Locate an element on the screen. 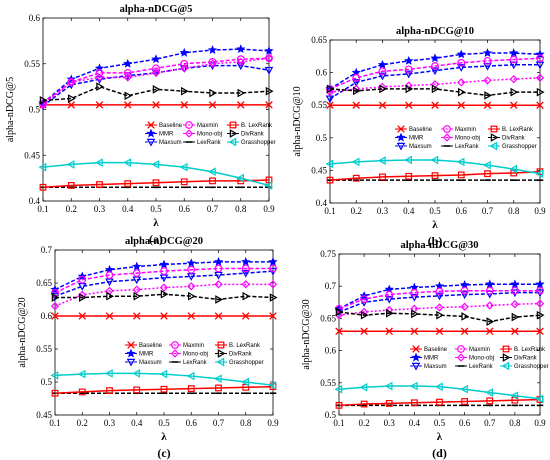 The width and height of the screenshot is (550, 460). series-line-maxsum is located at coordinates (164, 283).